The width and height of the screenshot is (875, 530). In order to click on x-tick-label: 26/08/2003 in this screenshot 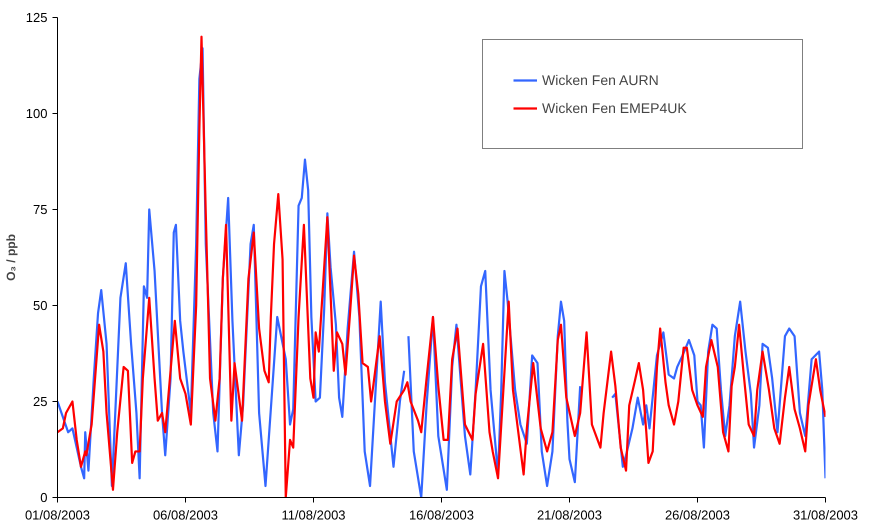, I will do `click(697, 515)`.